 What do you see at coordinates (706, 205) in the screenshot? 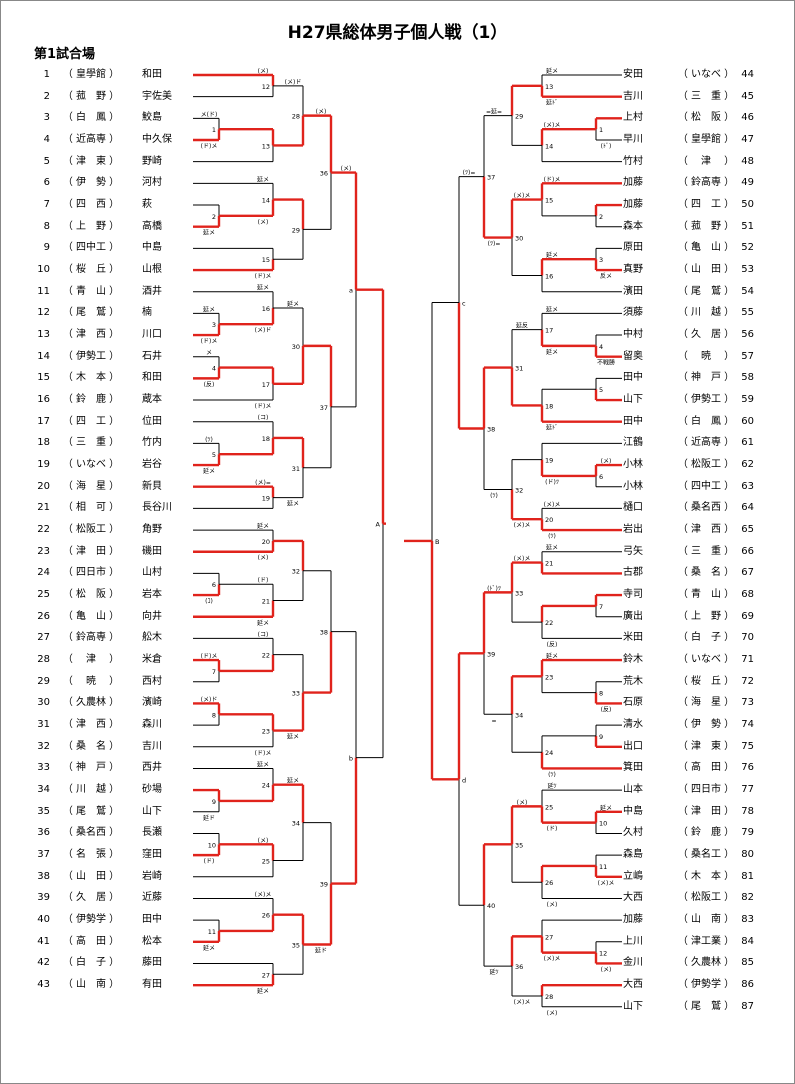
I see `school-name: （ 四 工 ）` at bounding box center [706, 205].